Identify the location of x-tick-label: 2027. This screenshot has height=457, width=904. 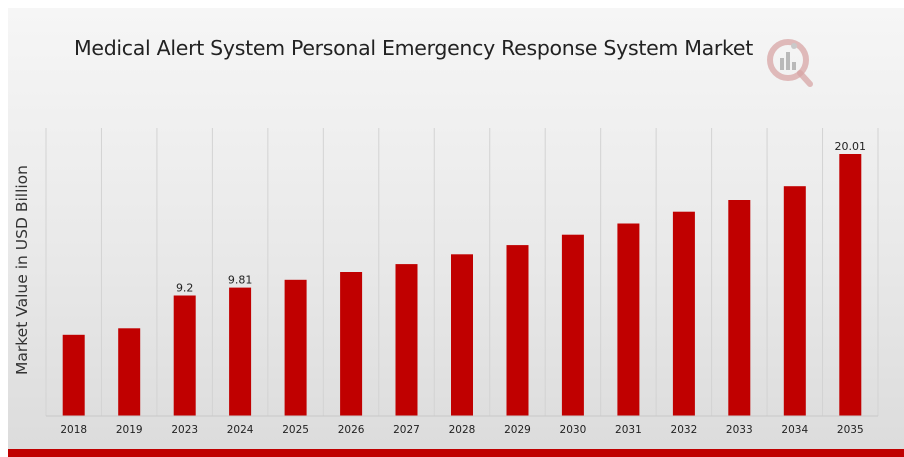
(406, 430).